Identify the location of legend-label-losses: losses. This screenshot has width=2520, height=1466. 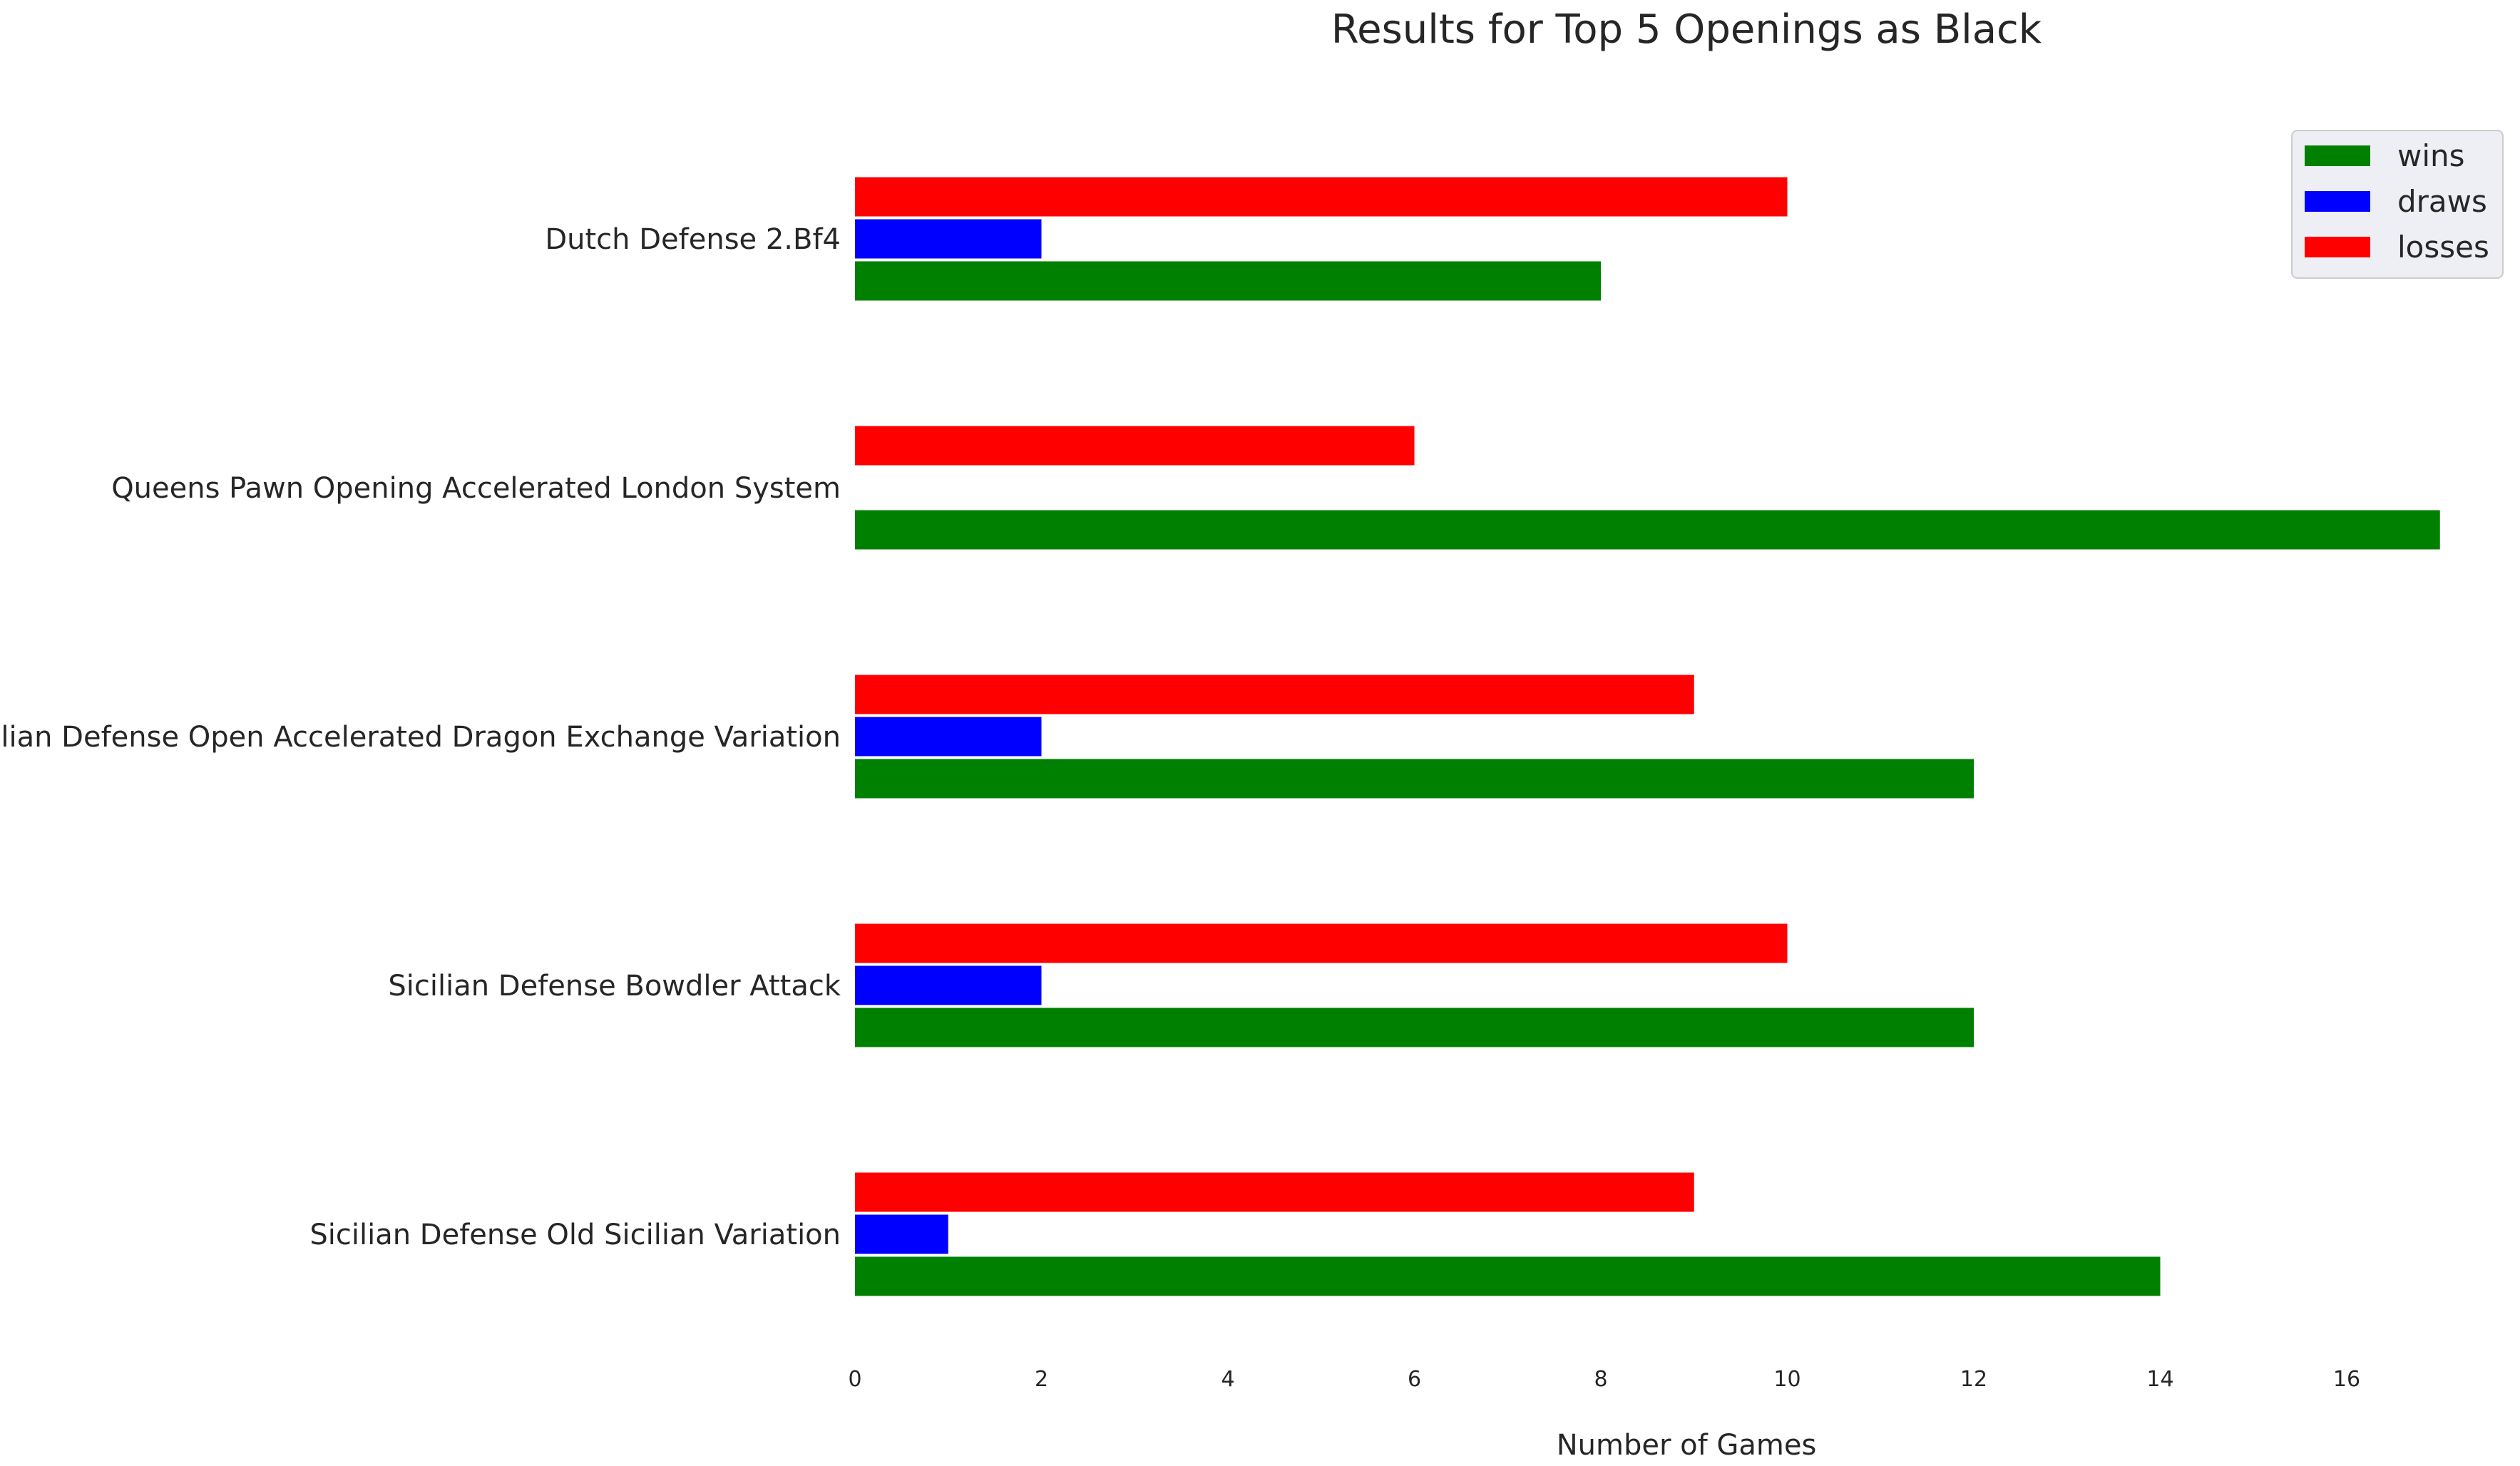
(2443, 247).